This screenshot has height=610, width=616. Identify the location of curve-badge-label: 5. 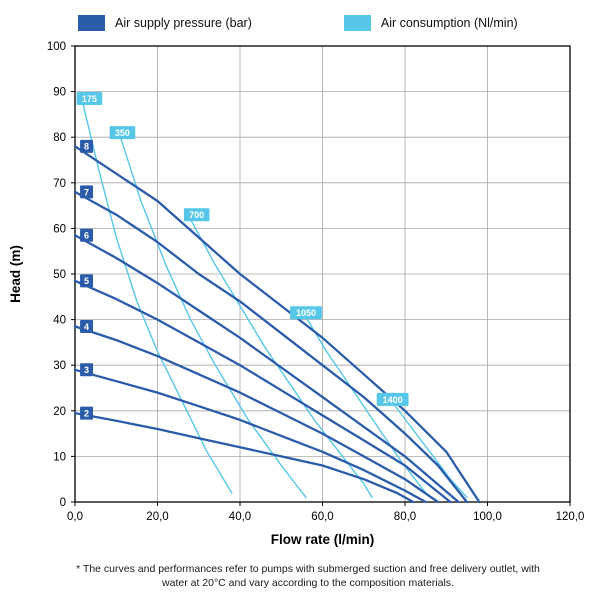
(86, 281).